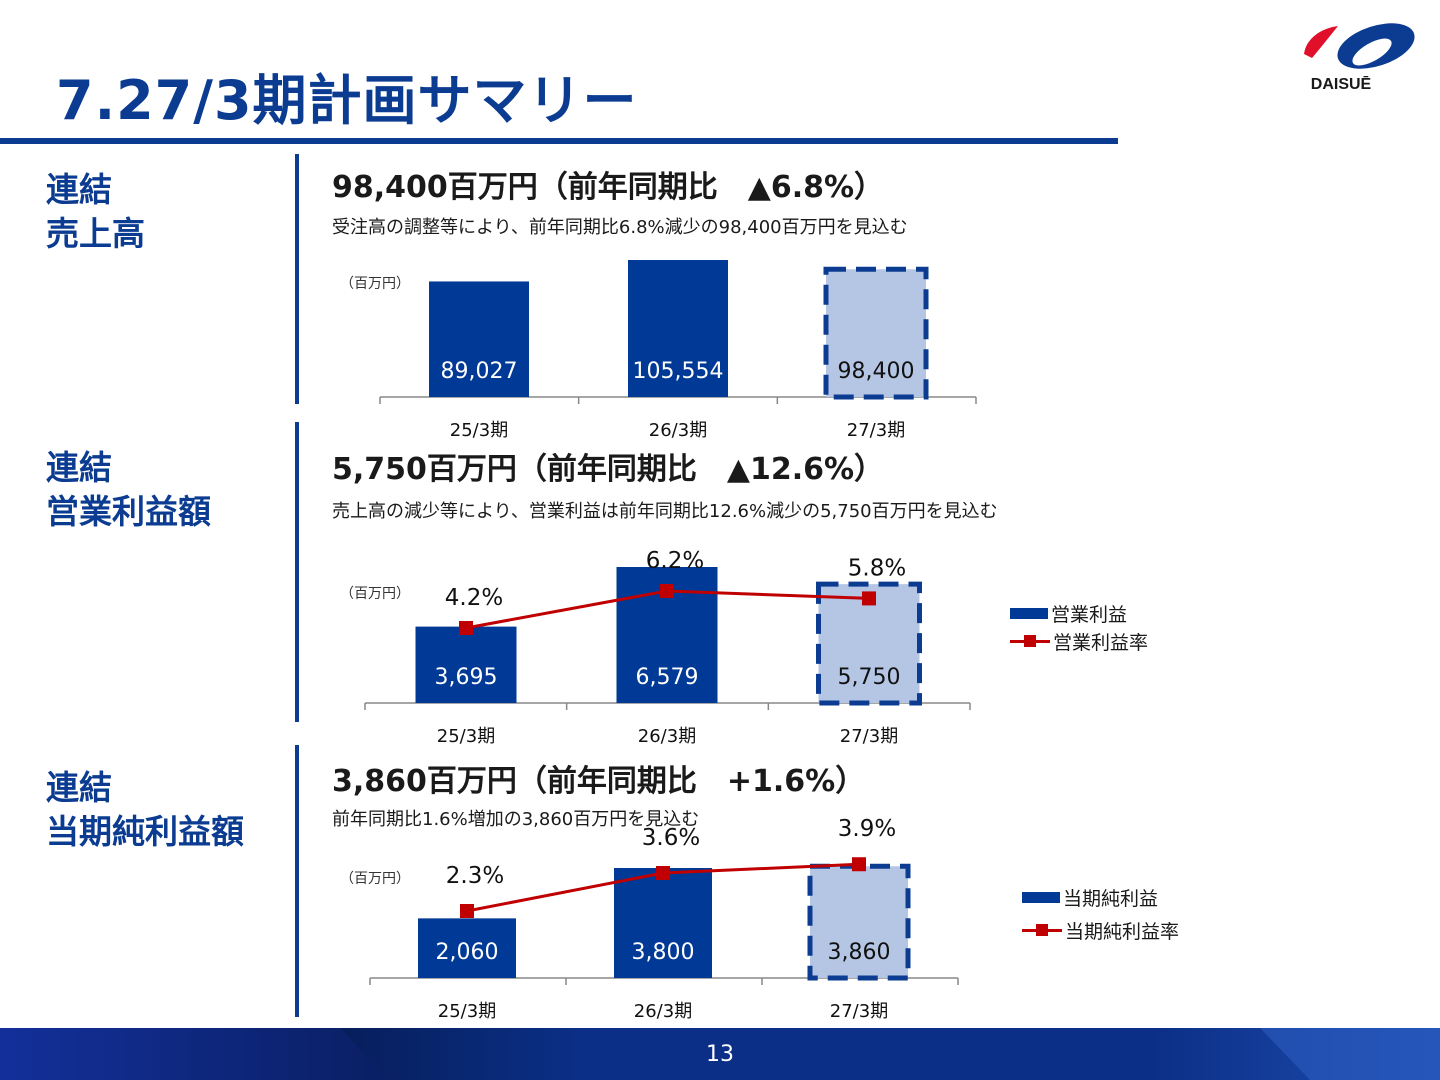 The image size is (1440, 1080). I want to click on section-sales-divider, so click(297, 279).